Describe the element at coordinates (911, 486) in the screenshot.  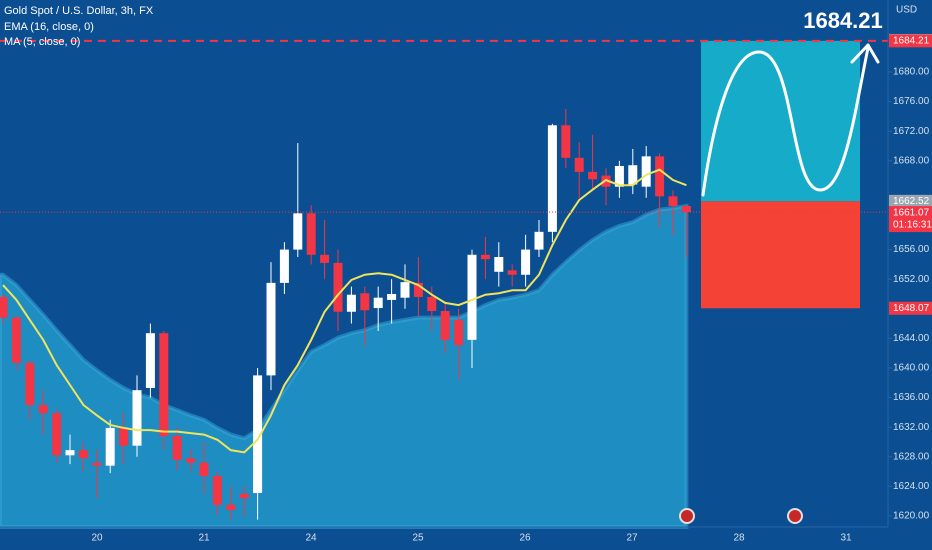
I see `y-tick-label: 1624.00` at that location.